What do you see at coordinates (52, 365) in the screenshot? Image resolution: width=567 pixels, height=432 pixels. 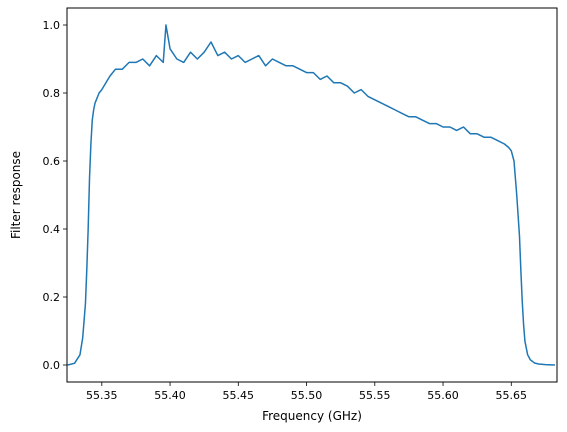 I see `y-tick-label: 0.0` at bounding box center [52, 365].